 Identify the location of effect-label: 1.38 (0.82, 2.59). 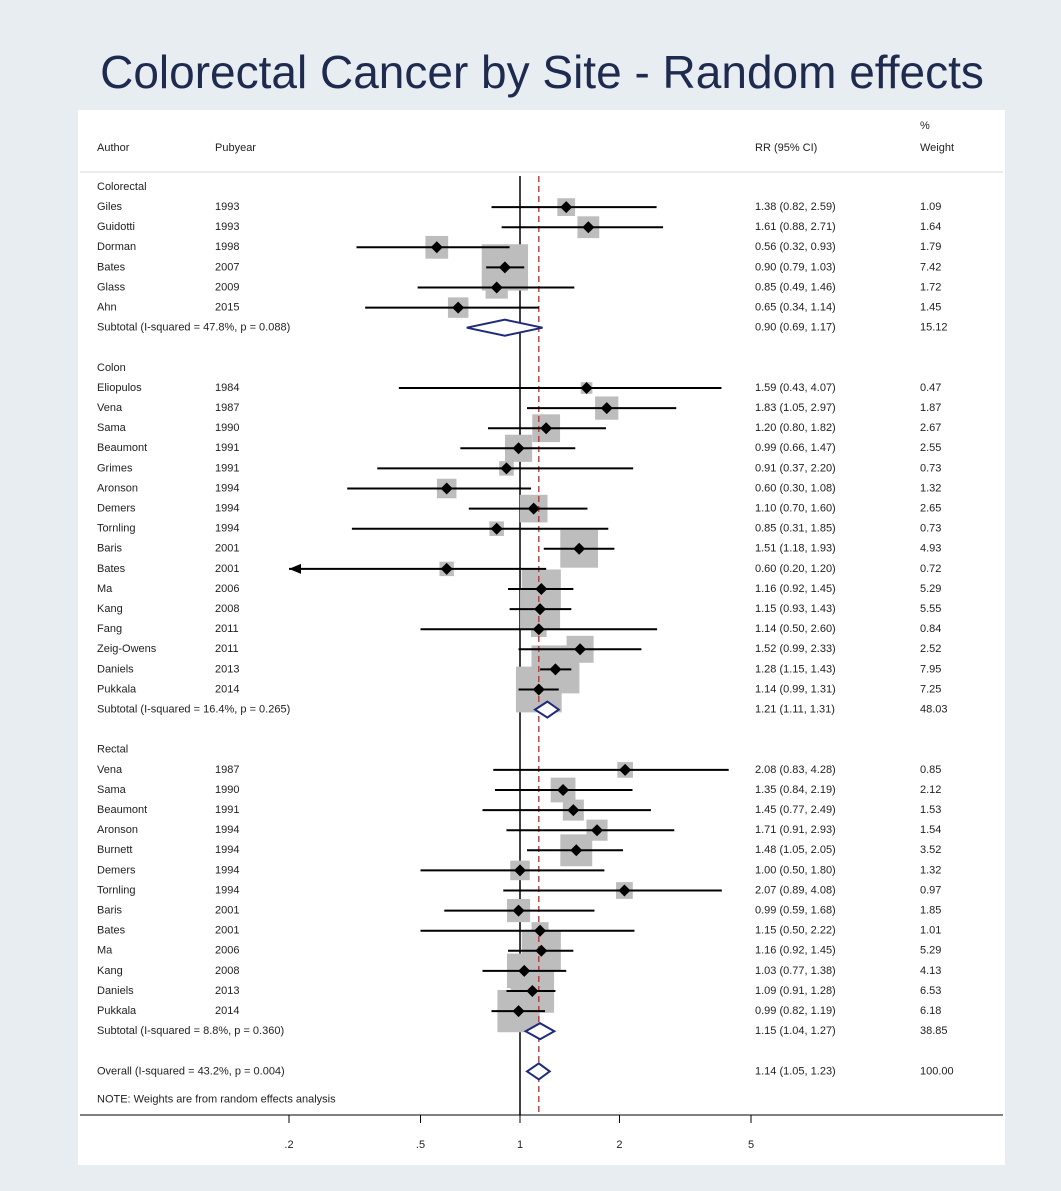
(795, 207).